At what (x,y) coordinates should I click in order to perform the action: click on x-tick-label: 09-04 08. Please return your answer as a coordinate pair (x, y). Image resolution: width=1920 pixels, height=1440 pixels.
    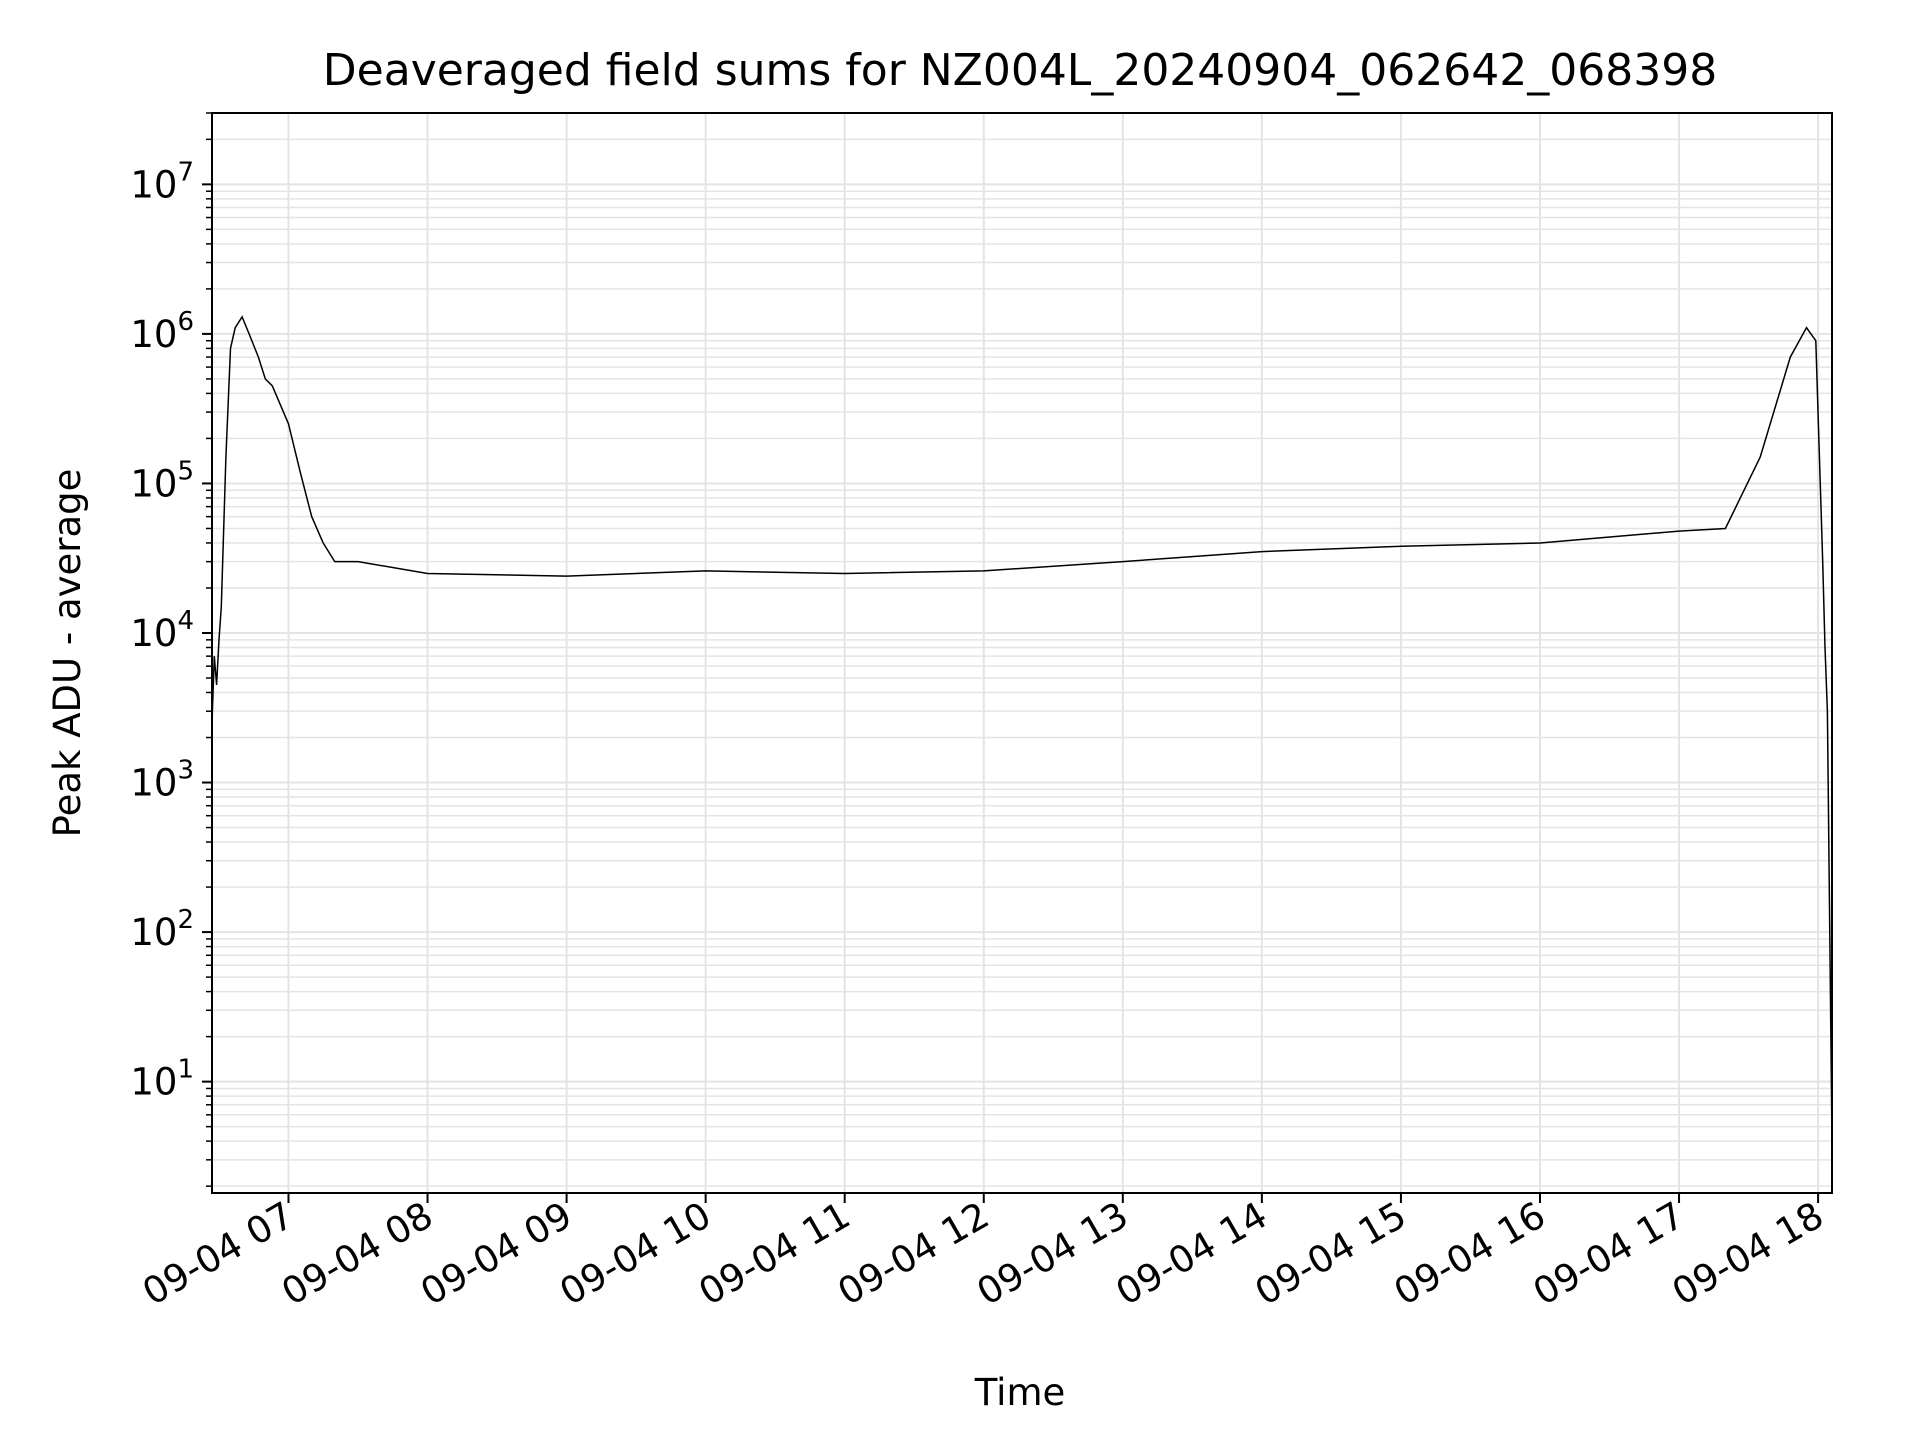
    Looking at the image, I should click on (357, 1254).